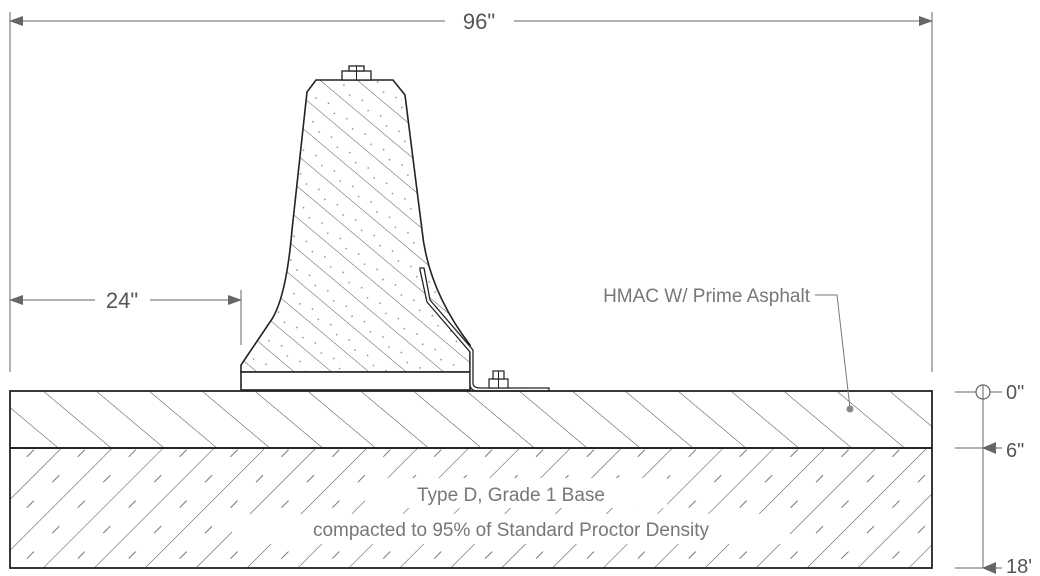  Describe the element at coordinates (471, 419) in the screenshot. I see `hmac-surface-layer` at that location.